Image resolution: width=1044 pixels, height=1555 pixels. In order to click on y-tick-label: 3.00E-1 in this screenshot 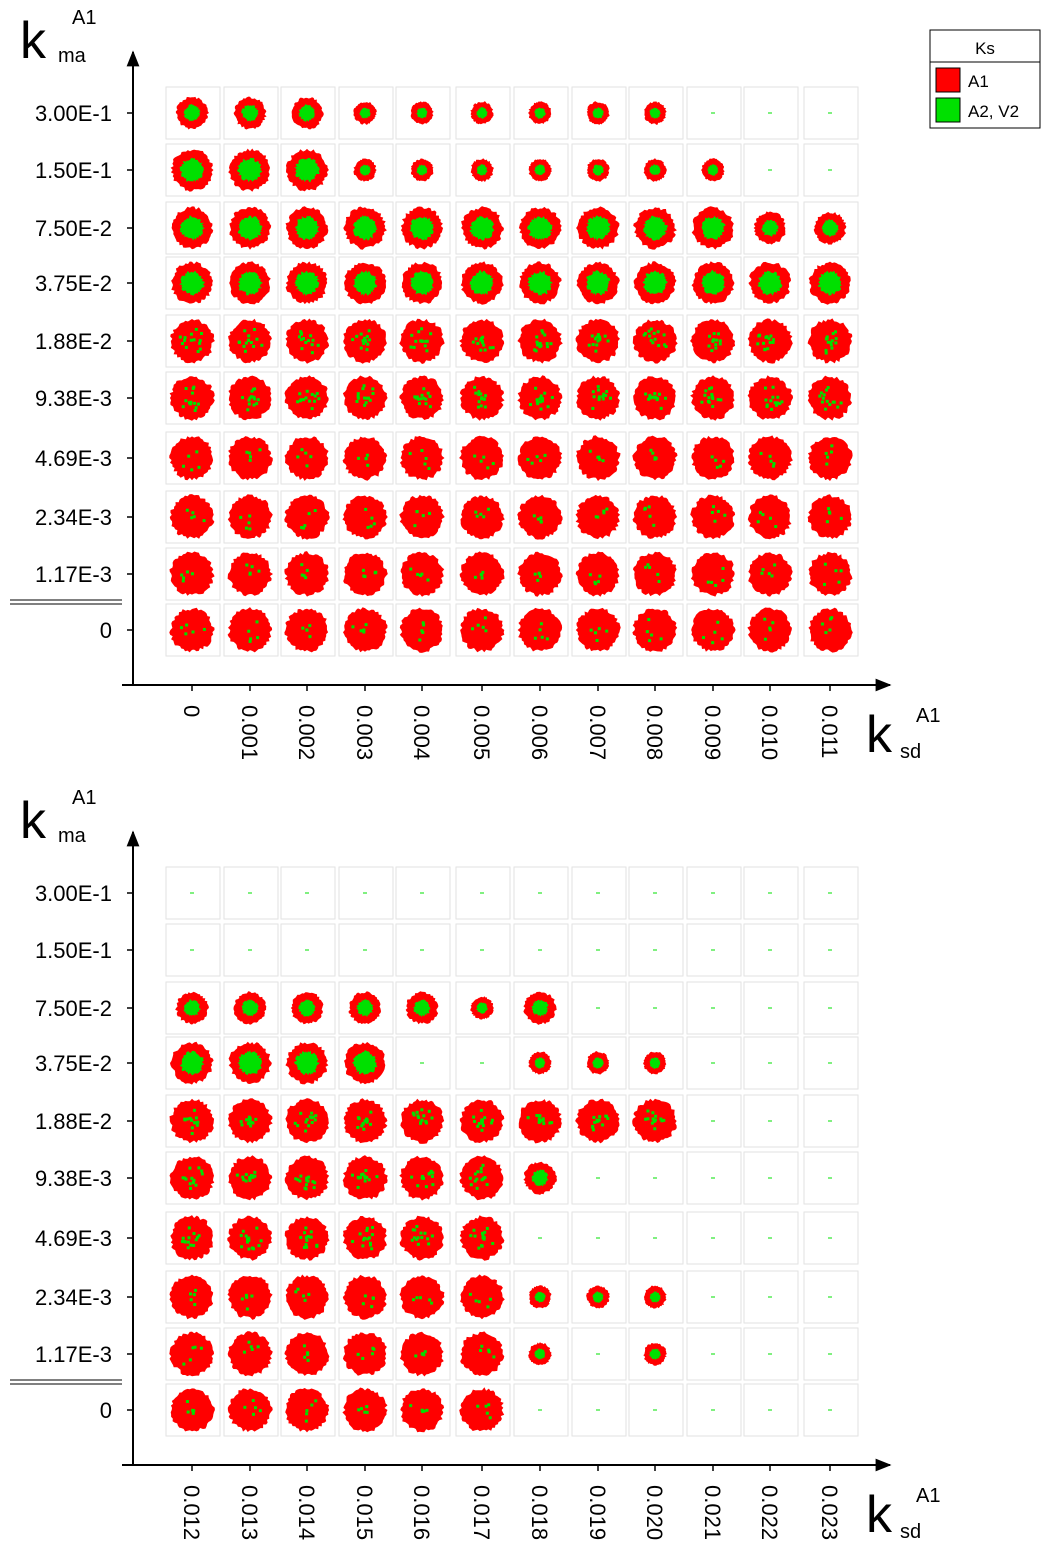, I will do `click(73, 113)`.